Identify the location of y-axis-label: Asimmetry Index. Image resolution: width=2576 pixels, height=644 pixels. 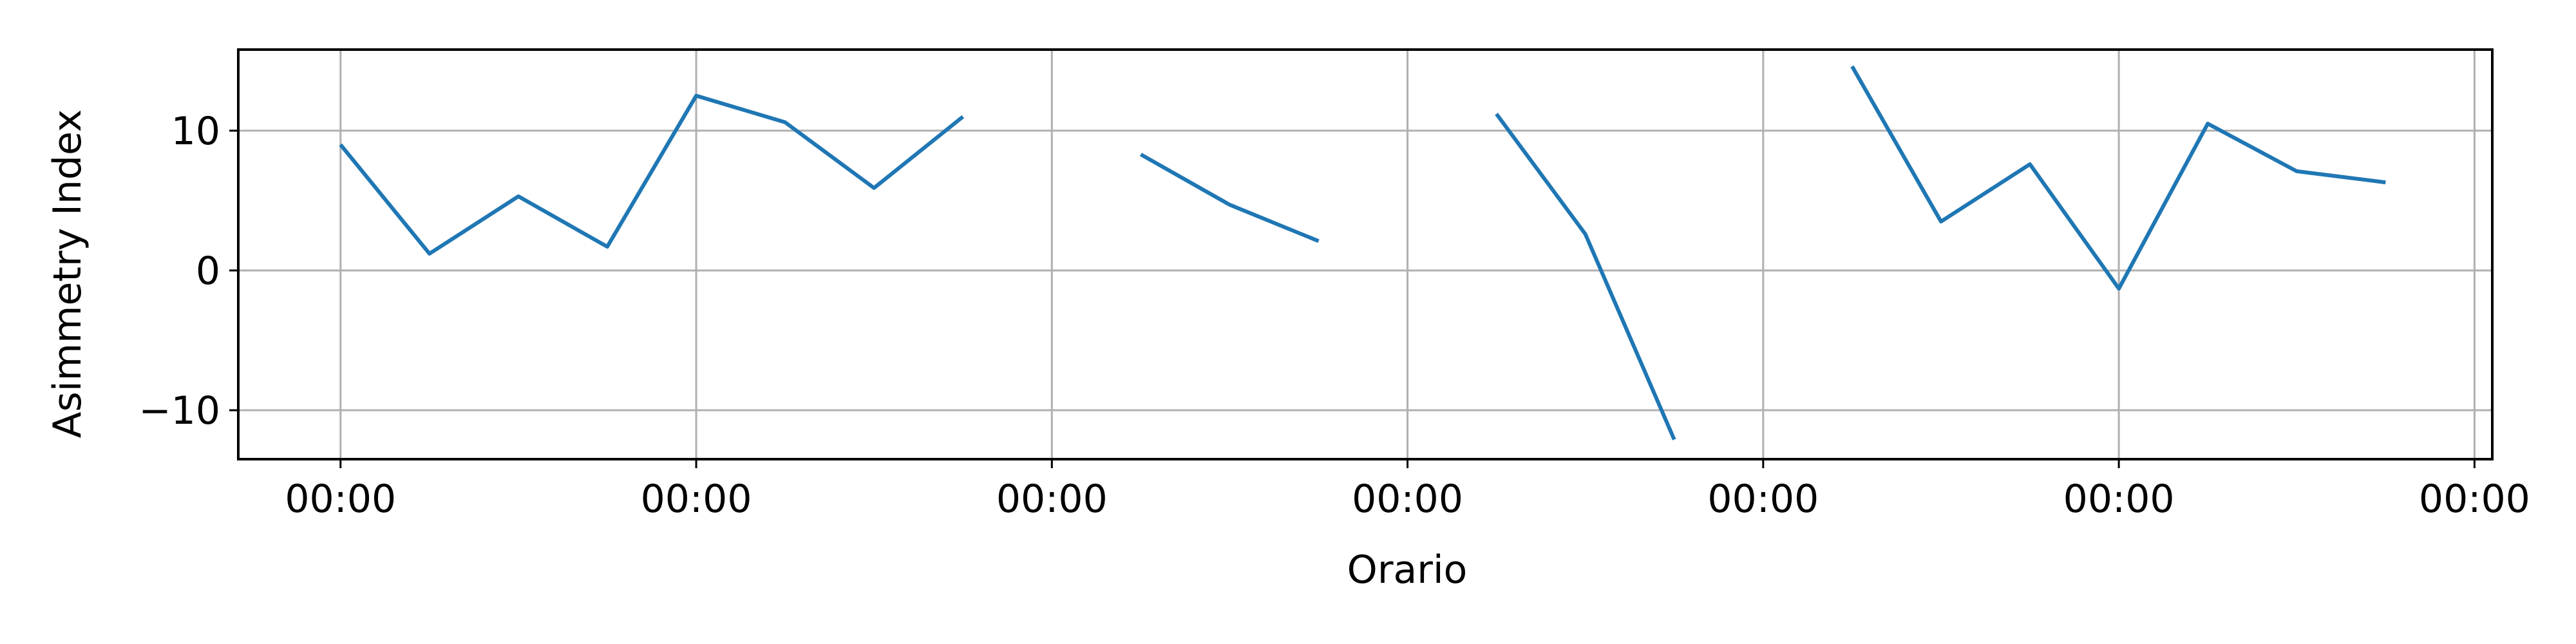
(67, 274).